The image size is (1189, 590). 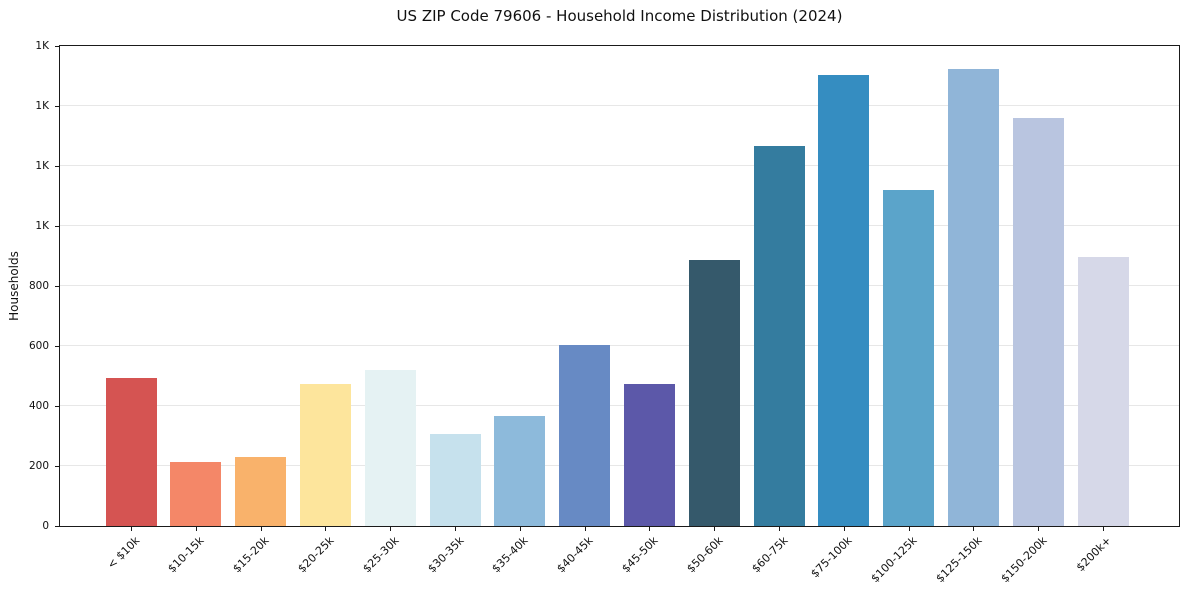 What do you see at coordinates (316, 555) in the screenshot?
I see `x-tick-label-$20-25k: $20-25k` at bounding box center [316, 555].